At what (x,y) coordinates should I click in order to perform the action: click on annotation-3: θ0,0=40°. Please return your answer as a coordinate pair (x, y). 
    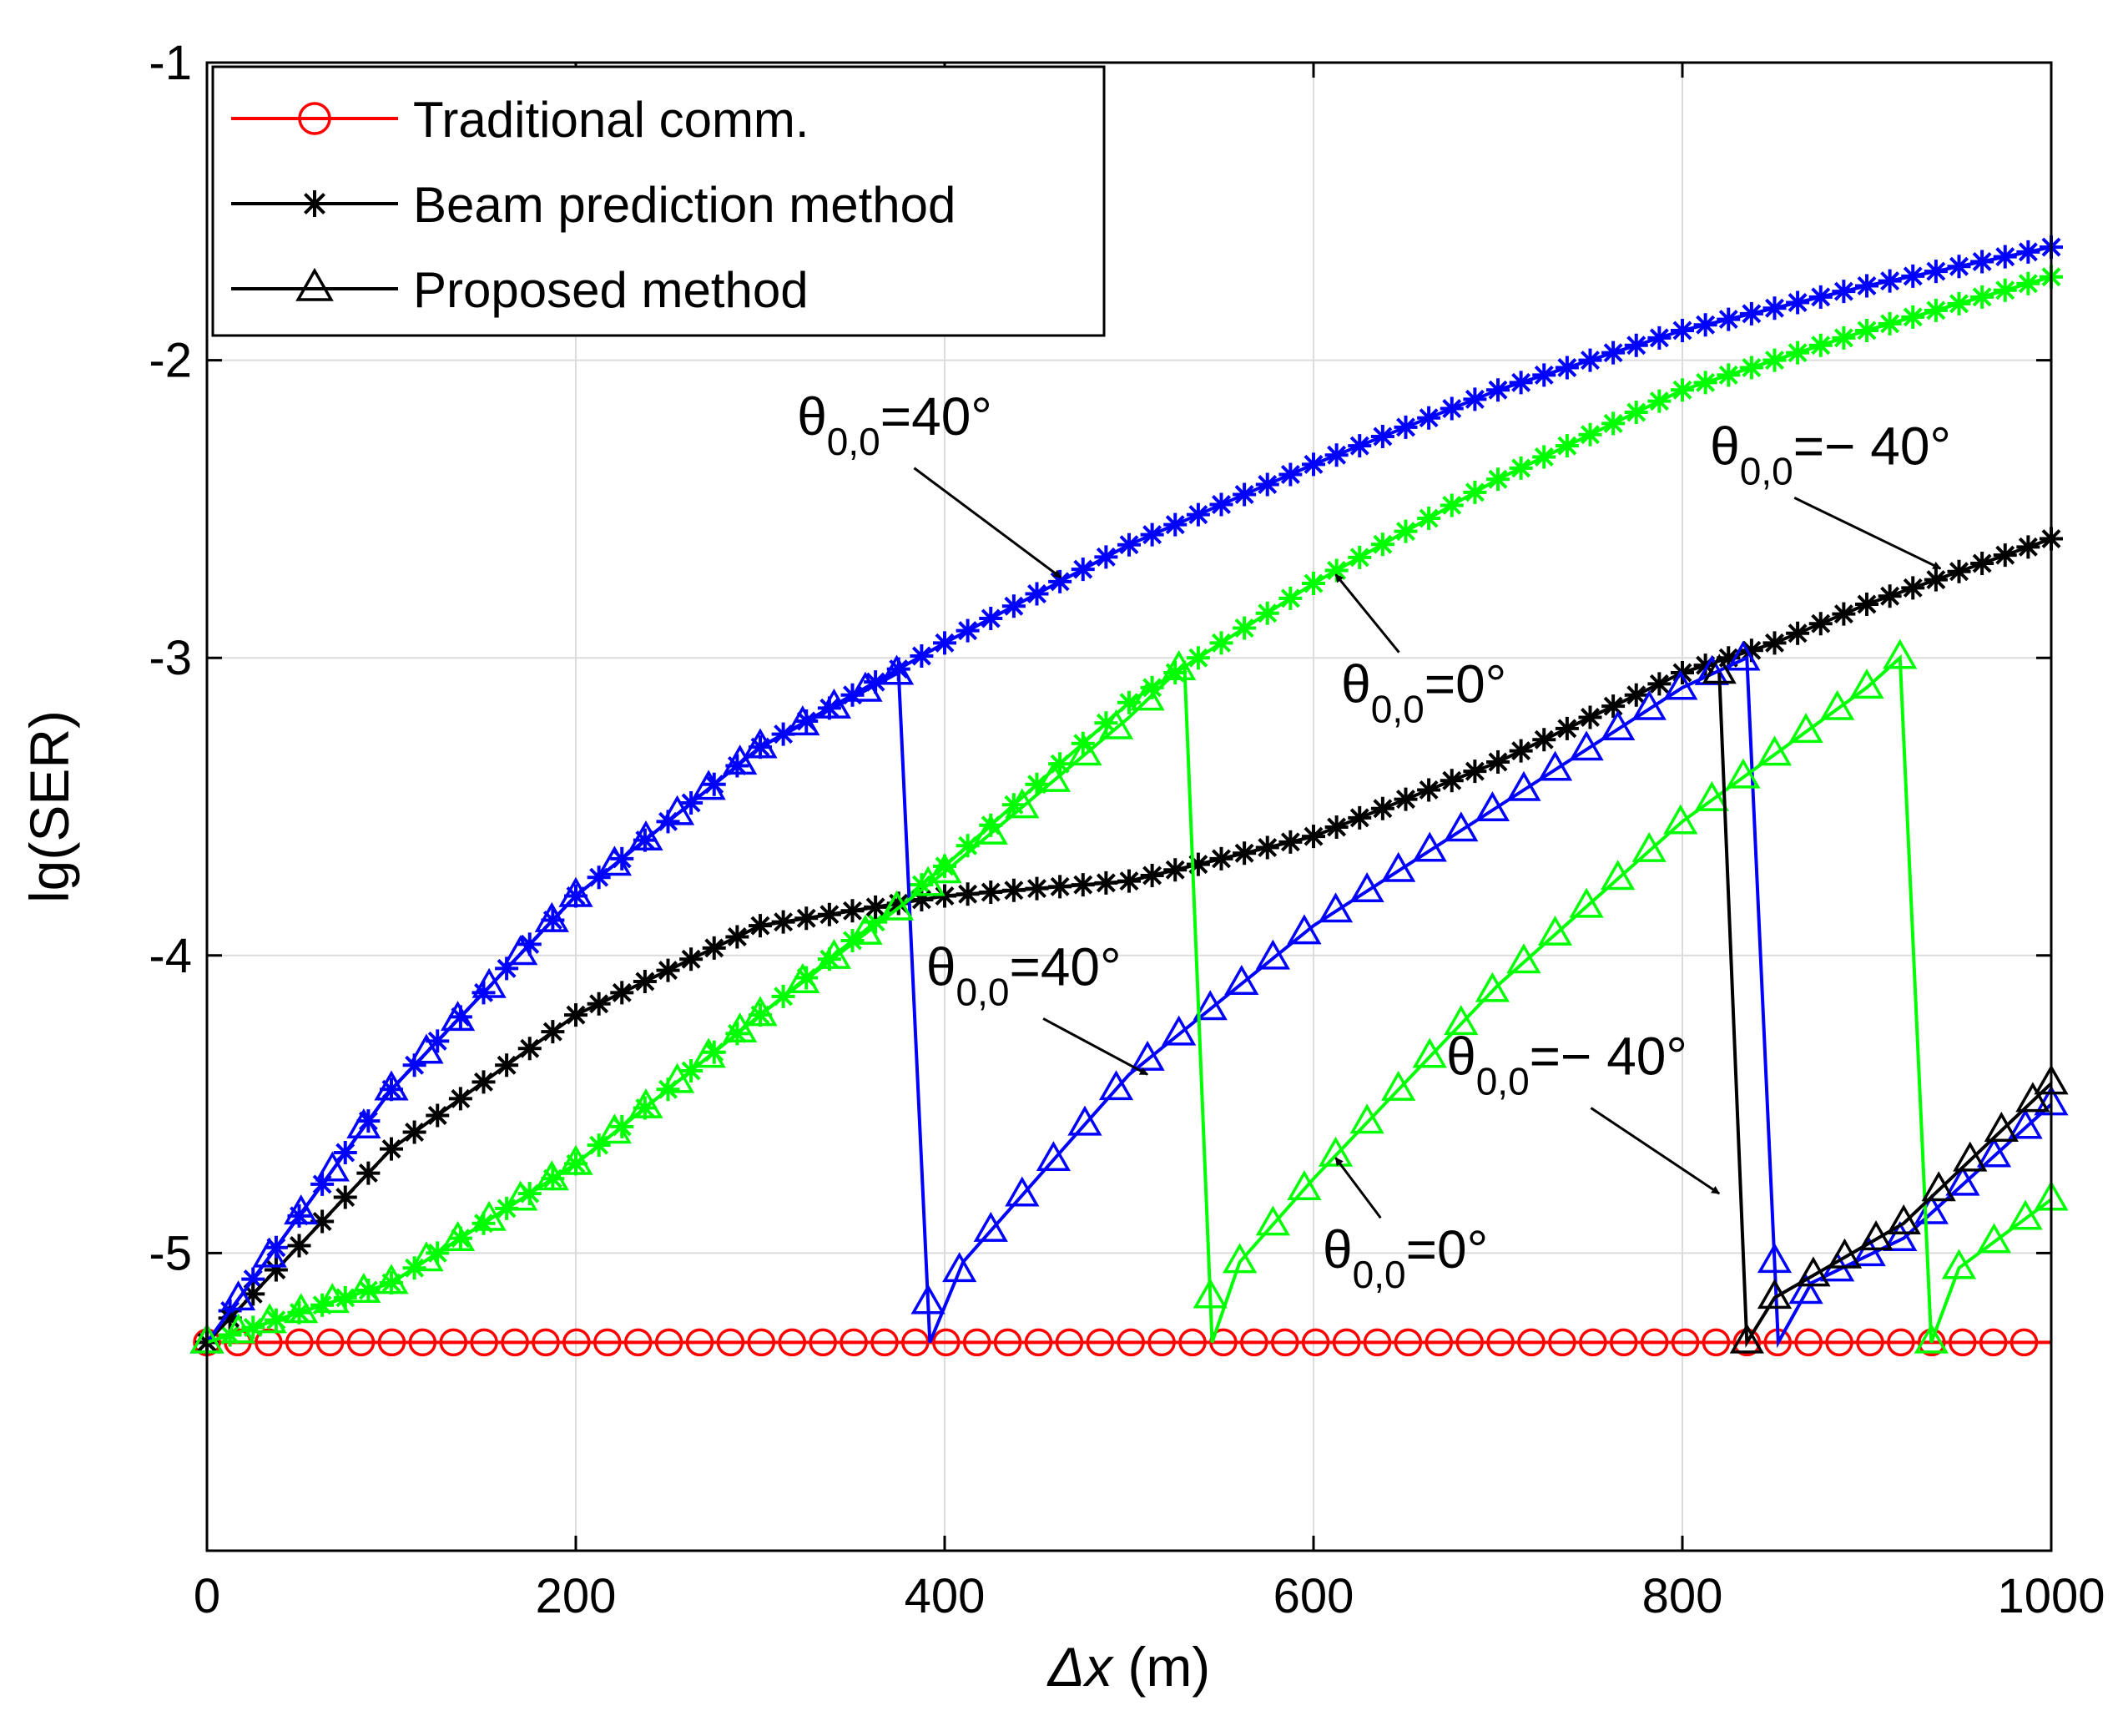
    Looking at the image, I should click on (1037, 1006).